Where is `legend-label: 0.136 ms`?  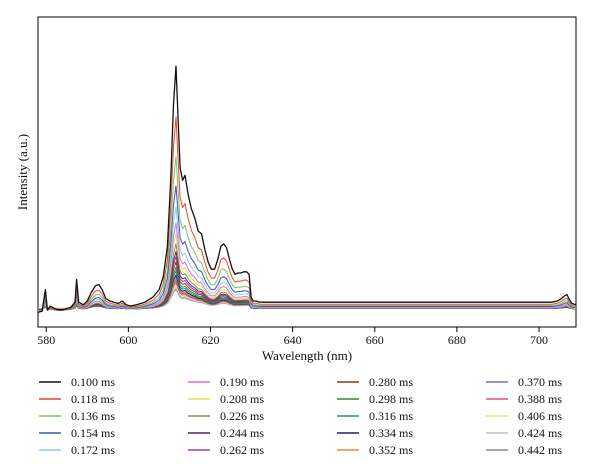 legend-label: 0.136 ms is located at coordinates (93, 416).